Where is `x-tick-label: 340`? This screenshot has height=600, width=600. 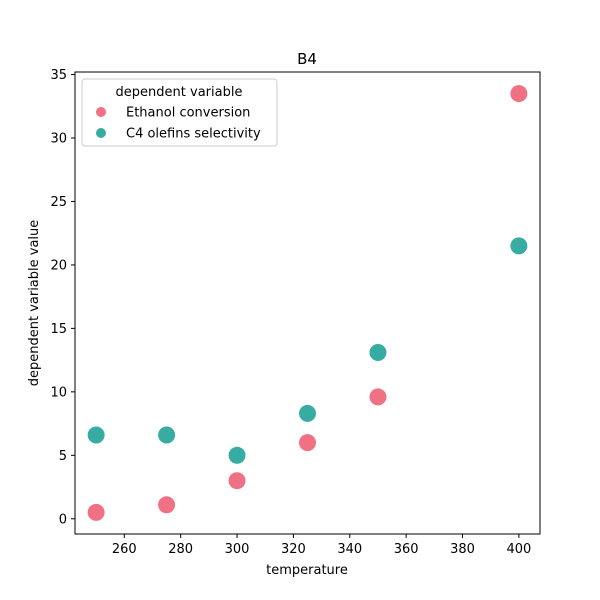
x-tick-label: 340 is located at coordinates (349, 549).